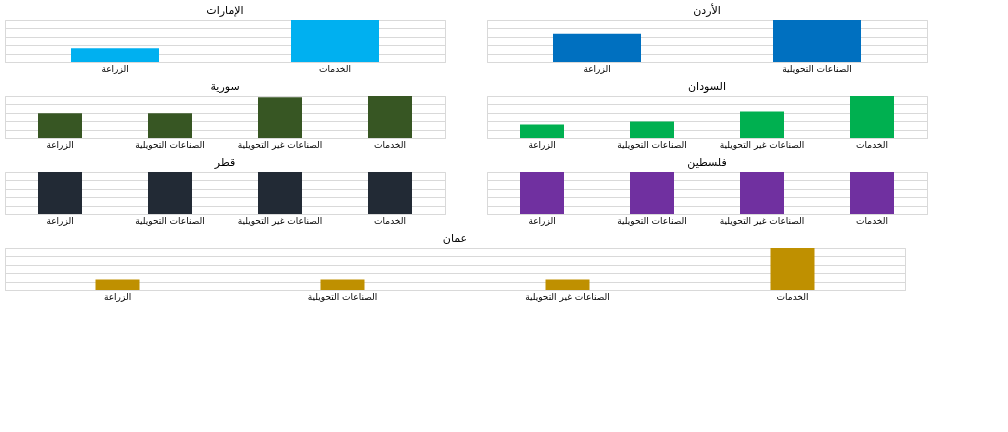 The image size is (1008, 432). What do you see at coordinates (707, 162) in the screenshot?
I see `chart-title: فلسطين` at bounding box center [707, 162].